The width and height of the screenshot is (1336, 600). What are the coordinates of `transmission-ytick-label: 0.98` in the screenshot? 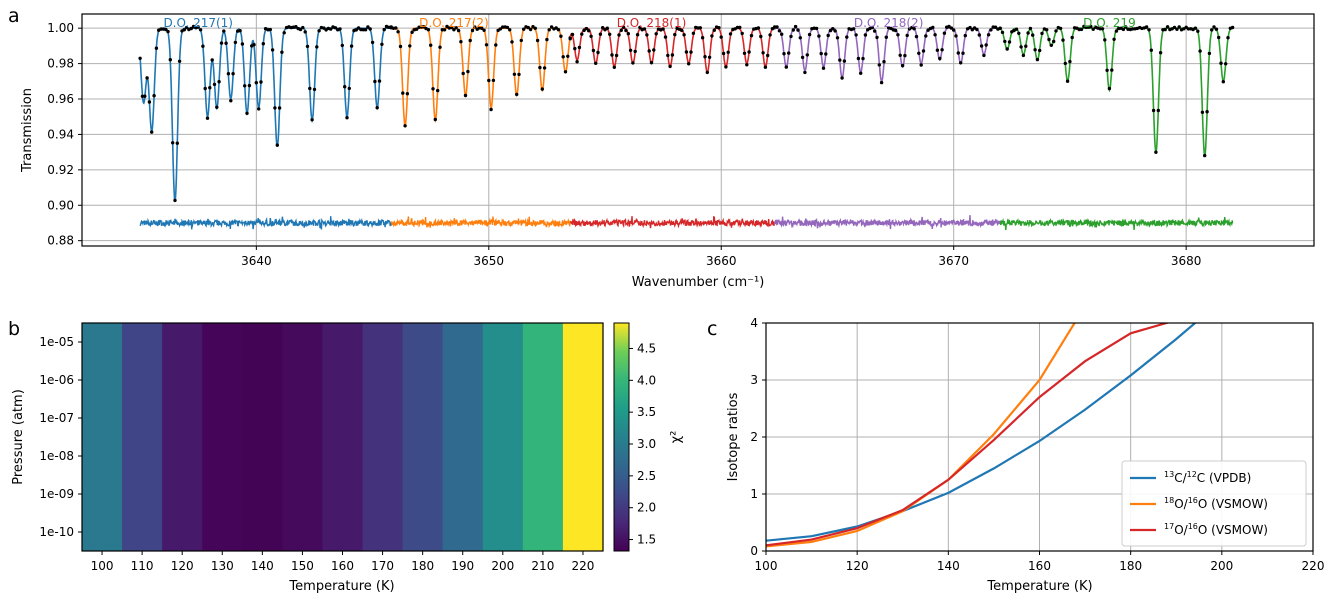 It's located at (60, 64).